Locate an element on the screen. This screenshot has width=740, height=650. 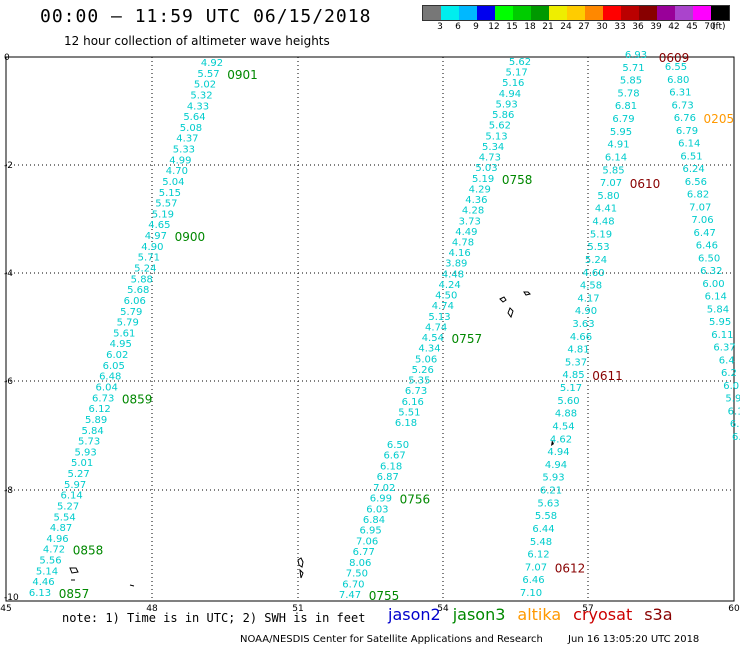
colorbar-unit-label: (ft) is located at coordinates (719, 27).